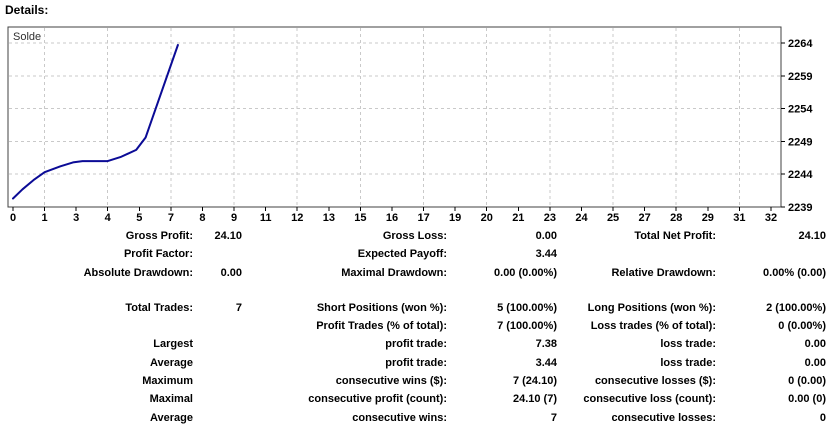  Describe the element at coordinates (675, 236) in the screenshot. I see `stat-label-right: Total Net Profit:` at that location.